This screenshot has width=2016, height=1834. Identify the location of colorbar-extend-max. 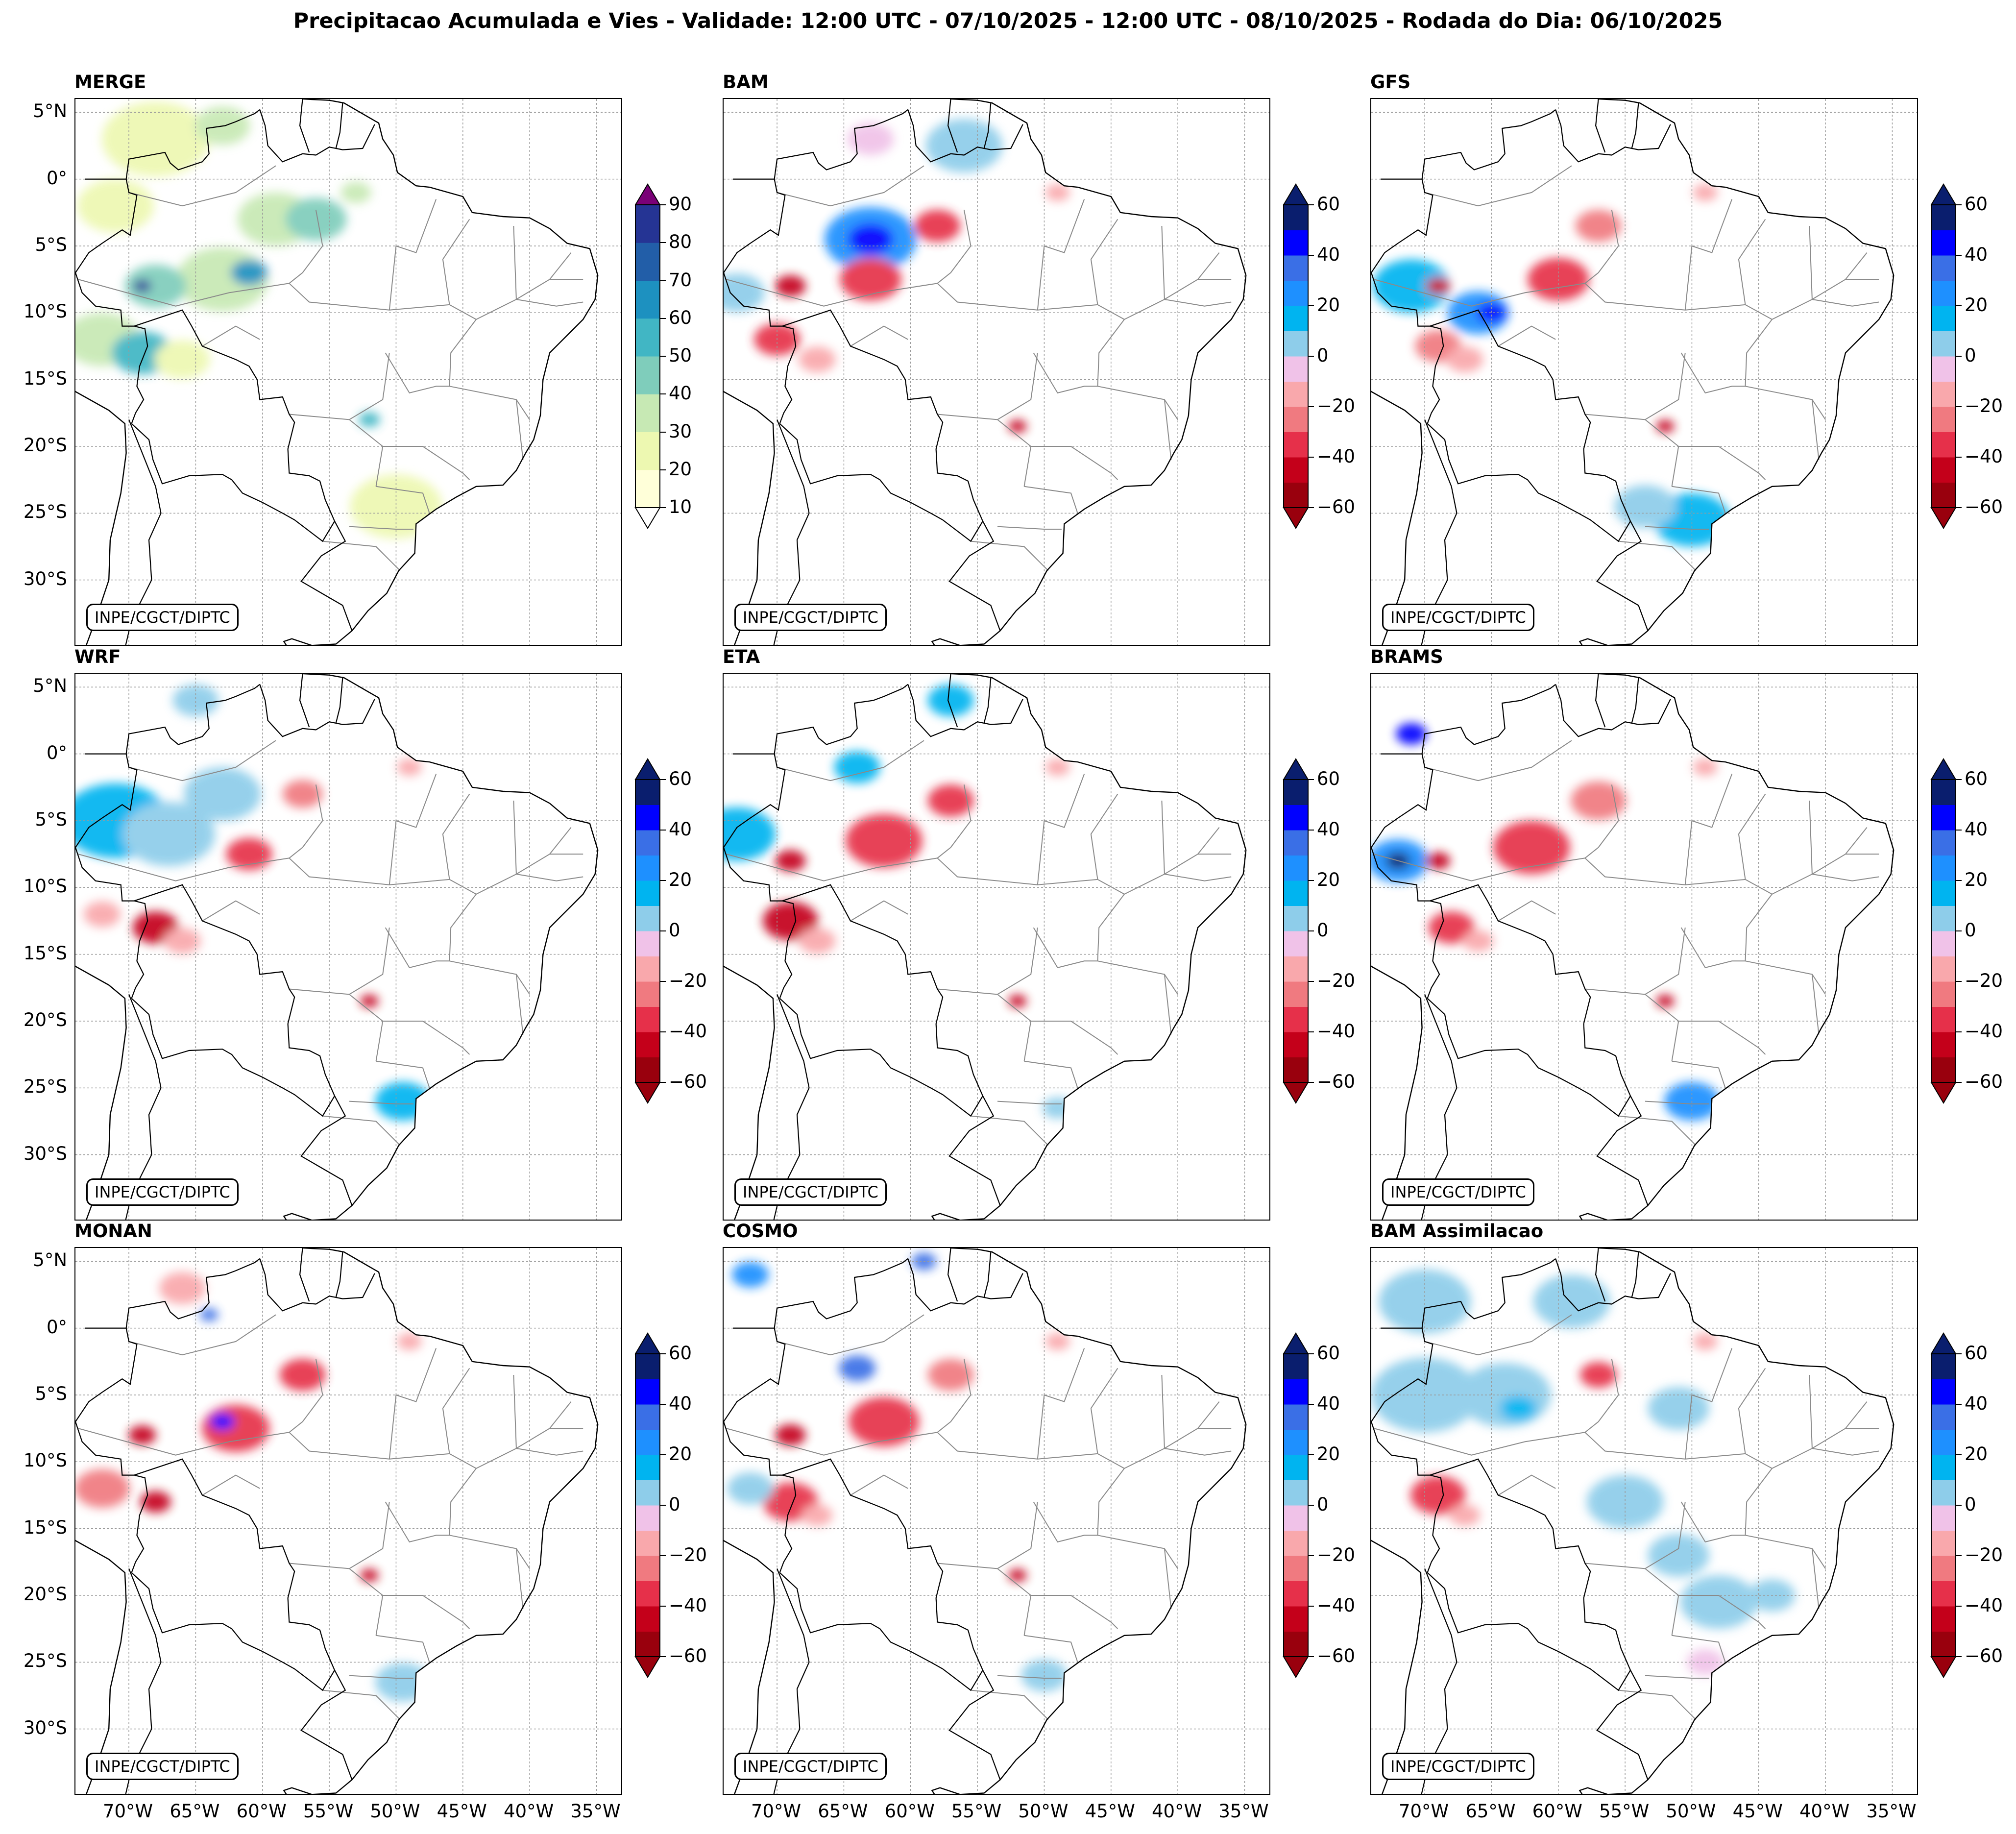
(1296, 1343).